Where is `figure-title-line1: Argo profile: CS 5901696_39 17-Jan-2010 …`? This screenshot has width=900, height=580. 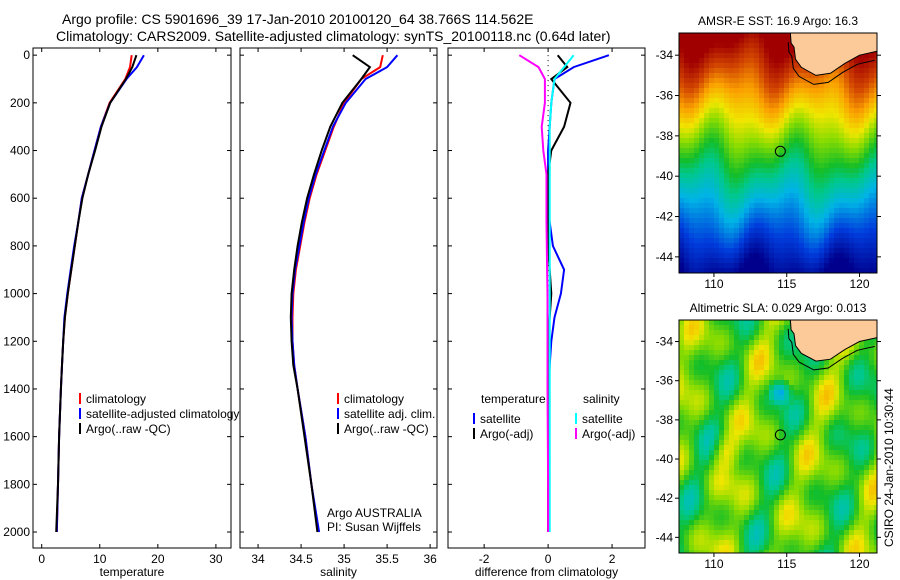
figure-title-line1: Argo profile: CS 5901696_39 17-Jan-2010 … is located at coordinates (298, 19).